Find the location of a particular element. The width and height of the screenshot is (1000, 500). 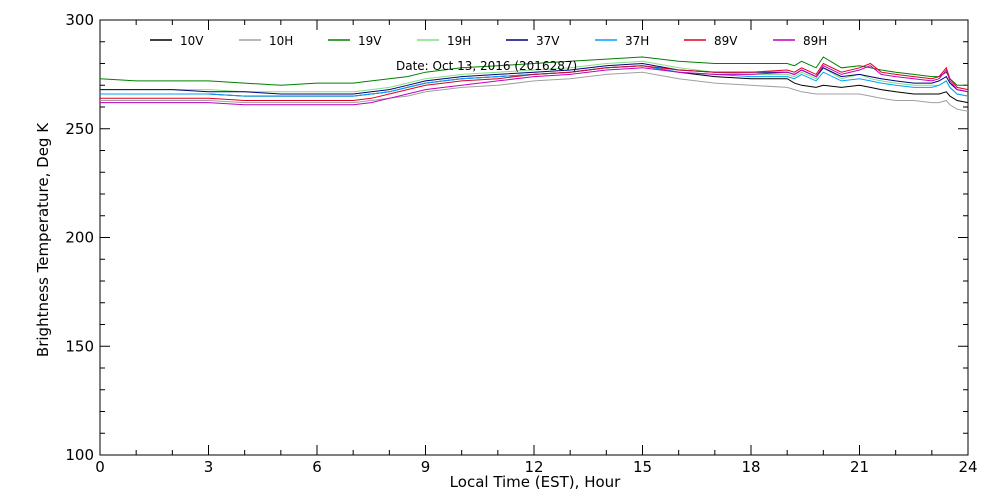

x-axis-label: Local Time (EST), Hour is located at coordinates (535, 482).